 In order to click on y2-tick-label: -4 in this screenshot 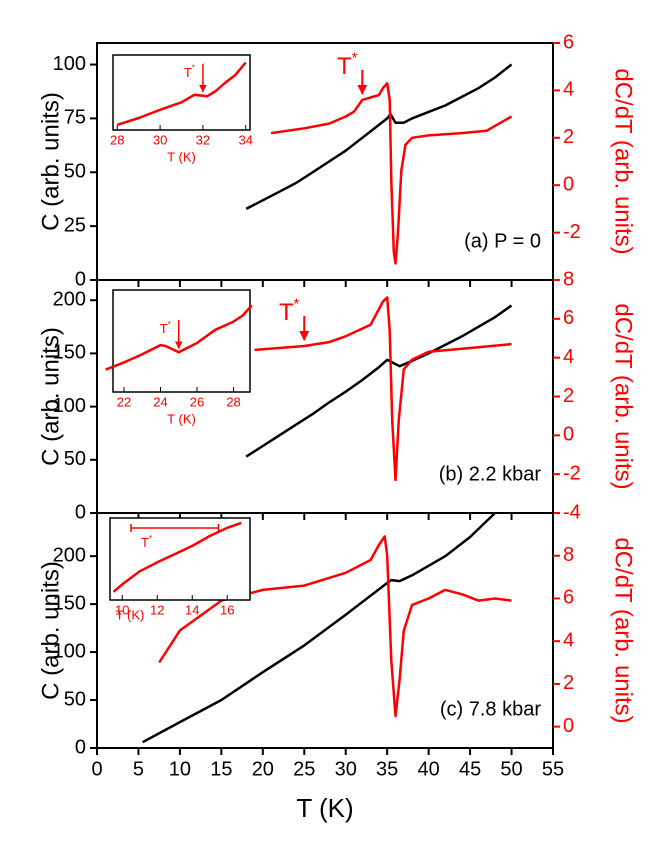, I will do `click(572, 512)`.